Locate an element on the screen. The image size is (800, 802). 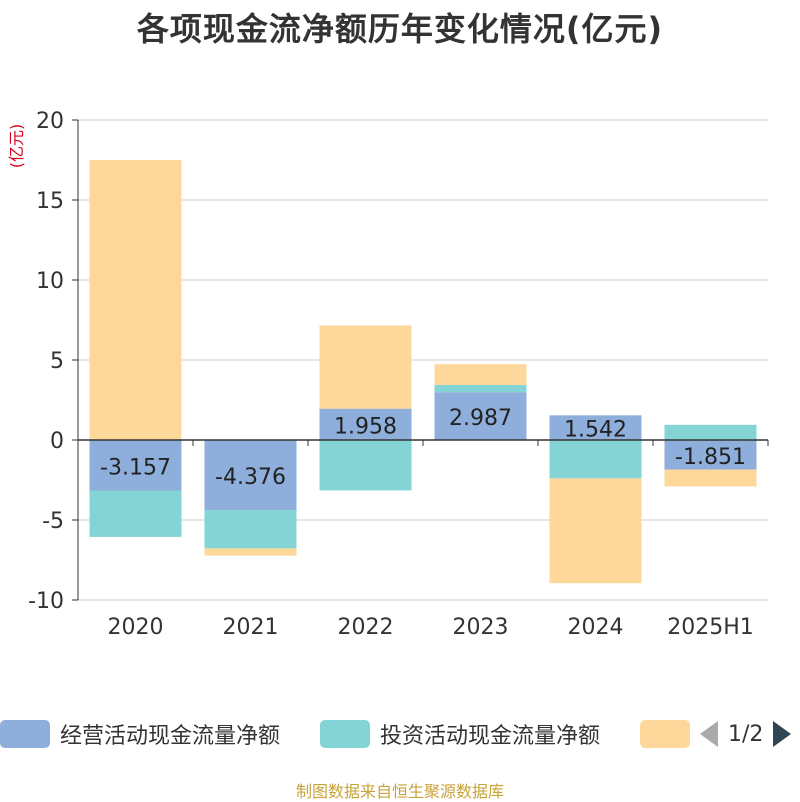
legend: 经营活动现金流量净额 投资活动现金流量净额 1/2 is located at coordinates (400, 734).